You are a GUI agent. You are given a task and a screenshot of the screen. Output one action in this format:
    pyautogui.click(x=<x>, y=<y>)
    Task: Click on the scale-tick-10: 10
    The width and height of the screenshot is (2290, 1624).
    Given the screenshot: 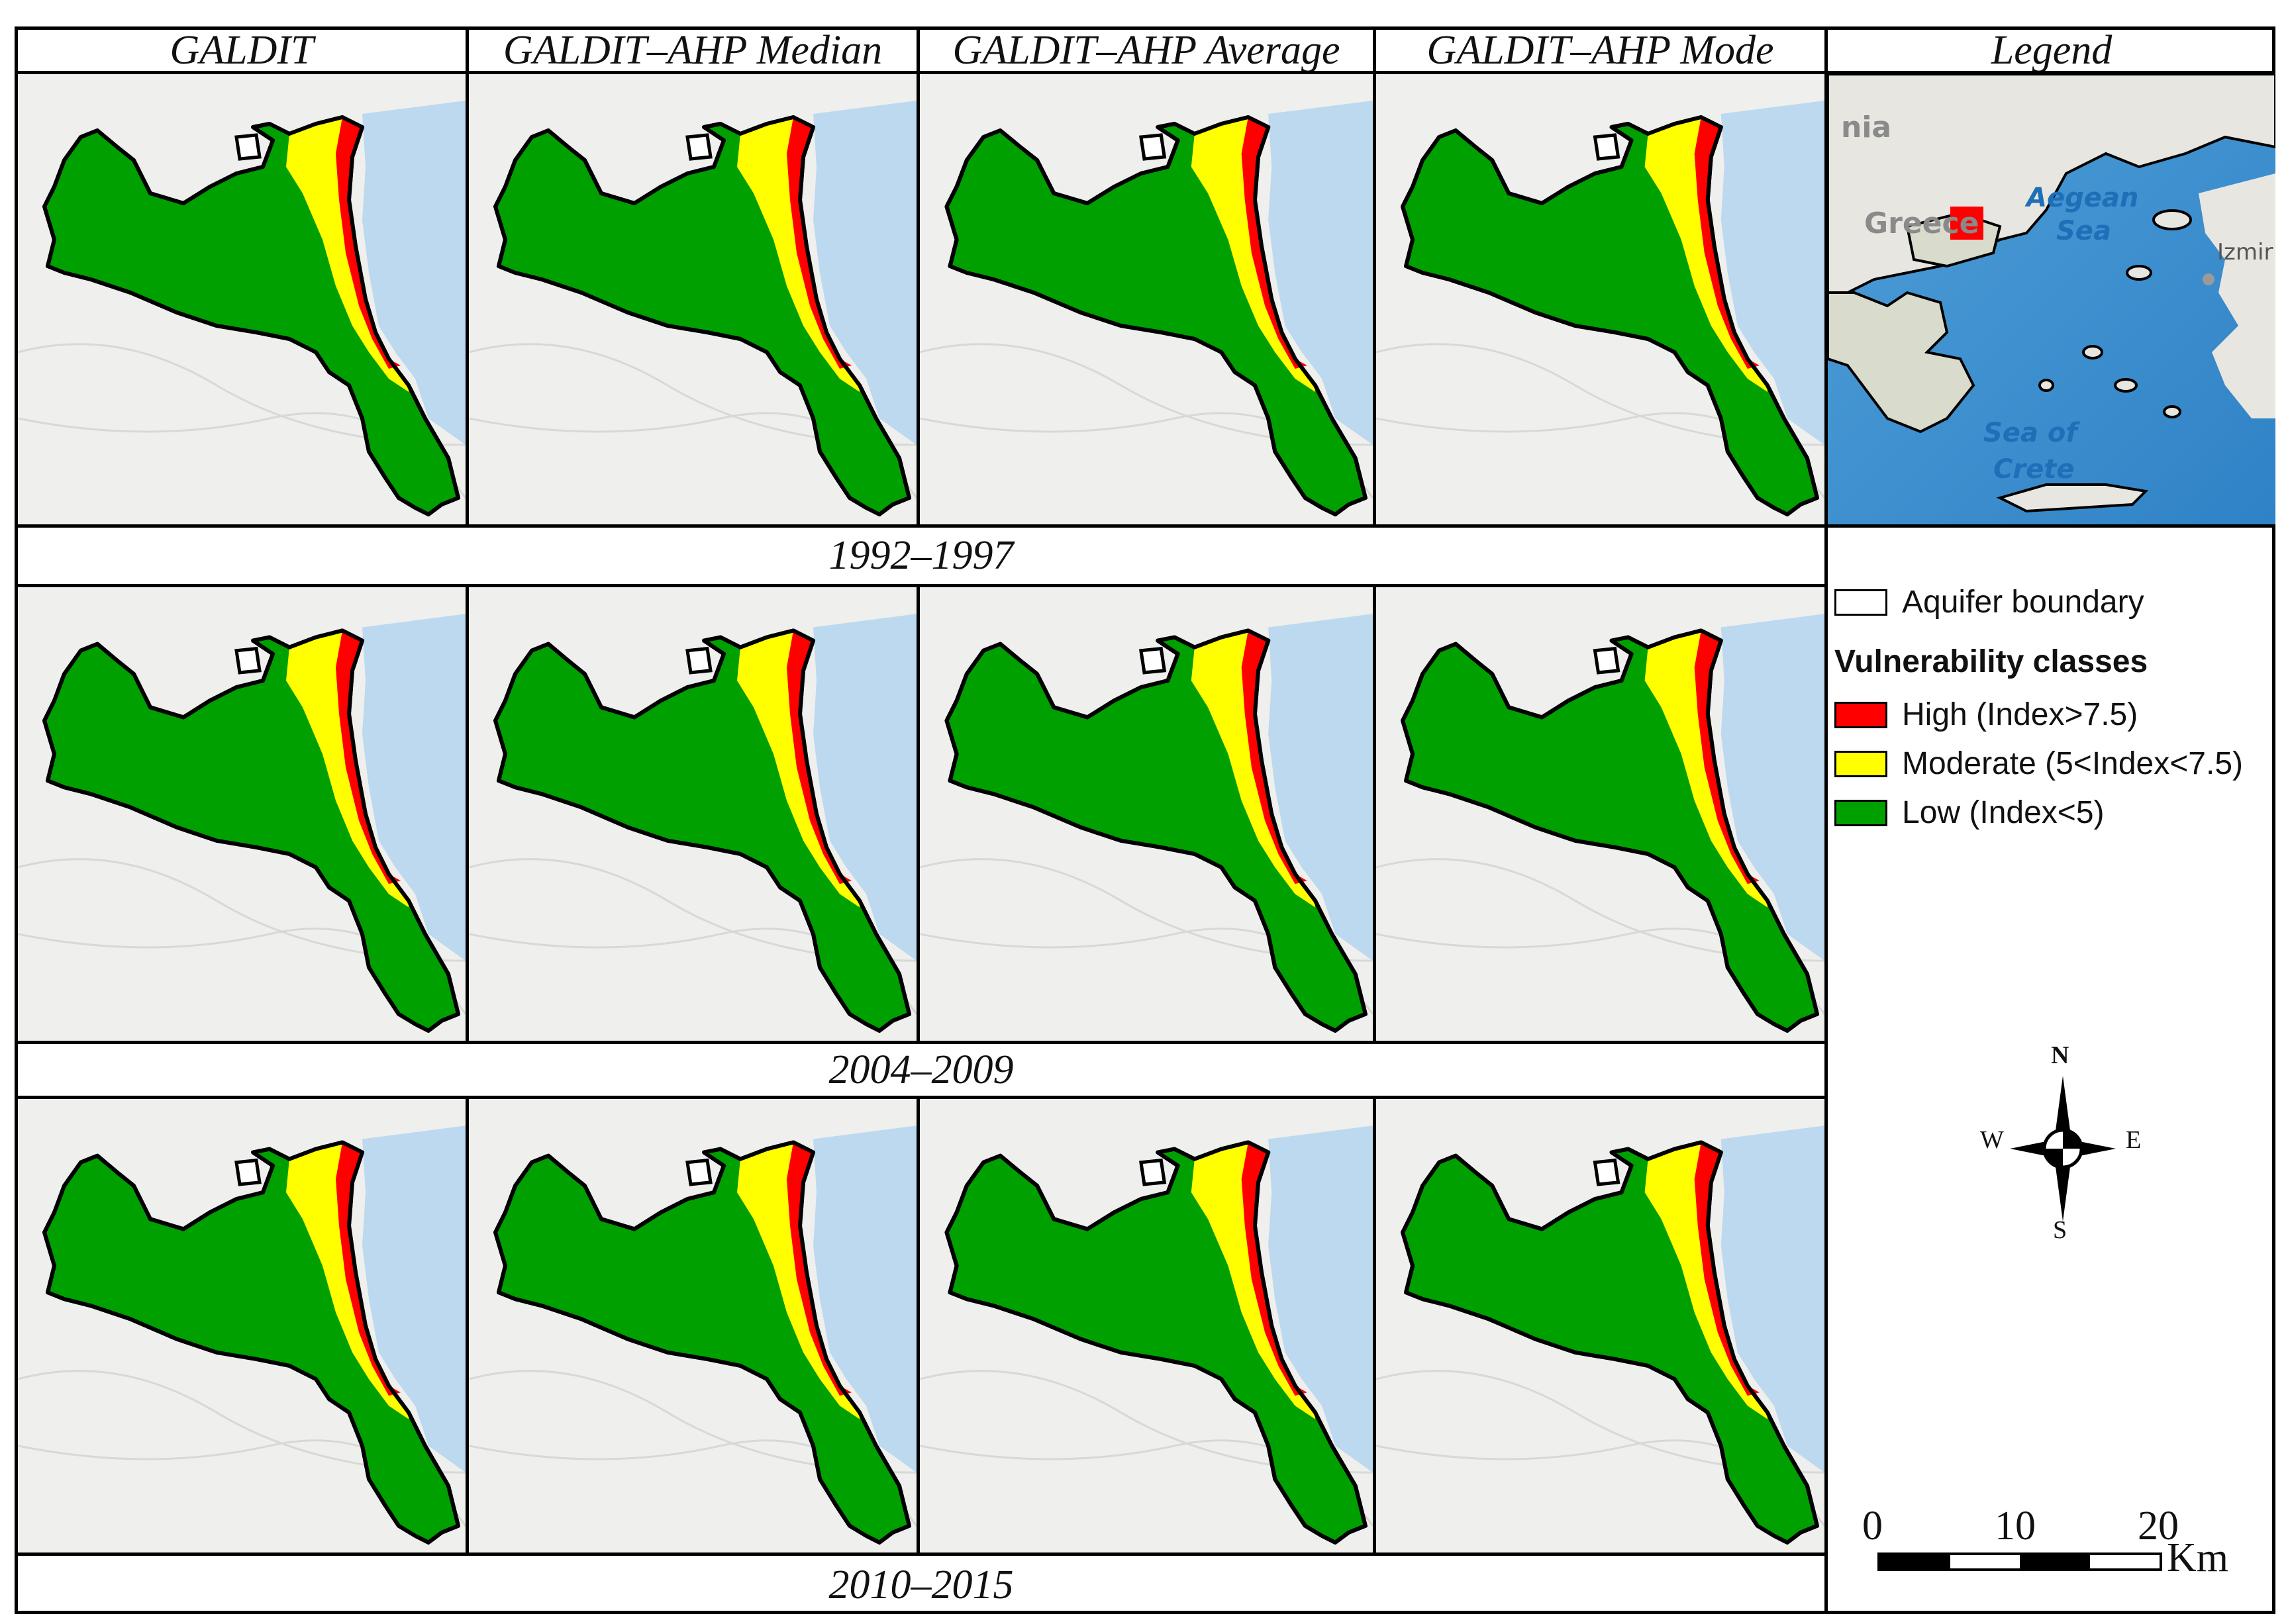 What is the action you would take?
    pyautogui.click(x=2015, y=1526)
    